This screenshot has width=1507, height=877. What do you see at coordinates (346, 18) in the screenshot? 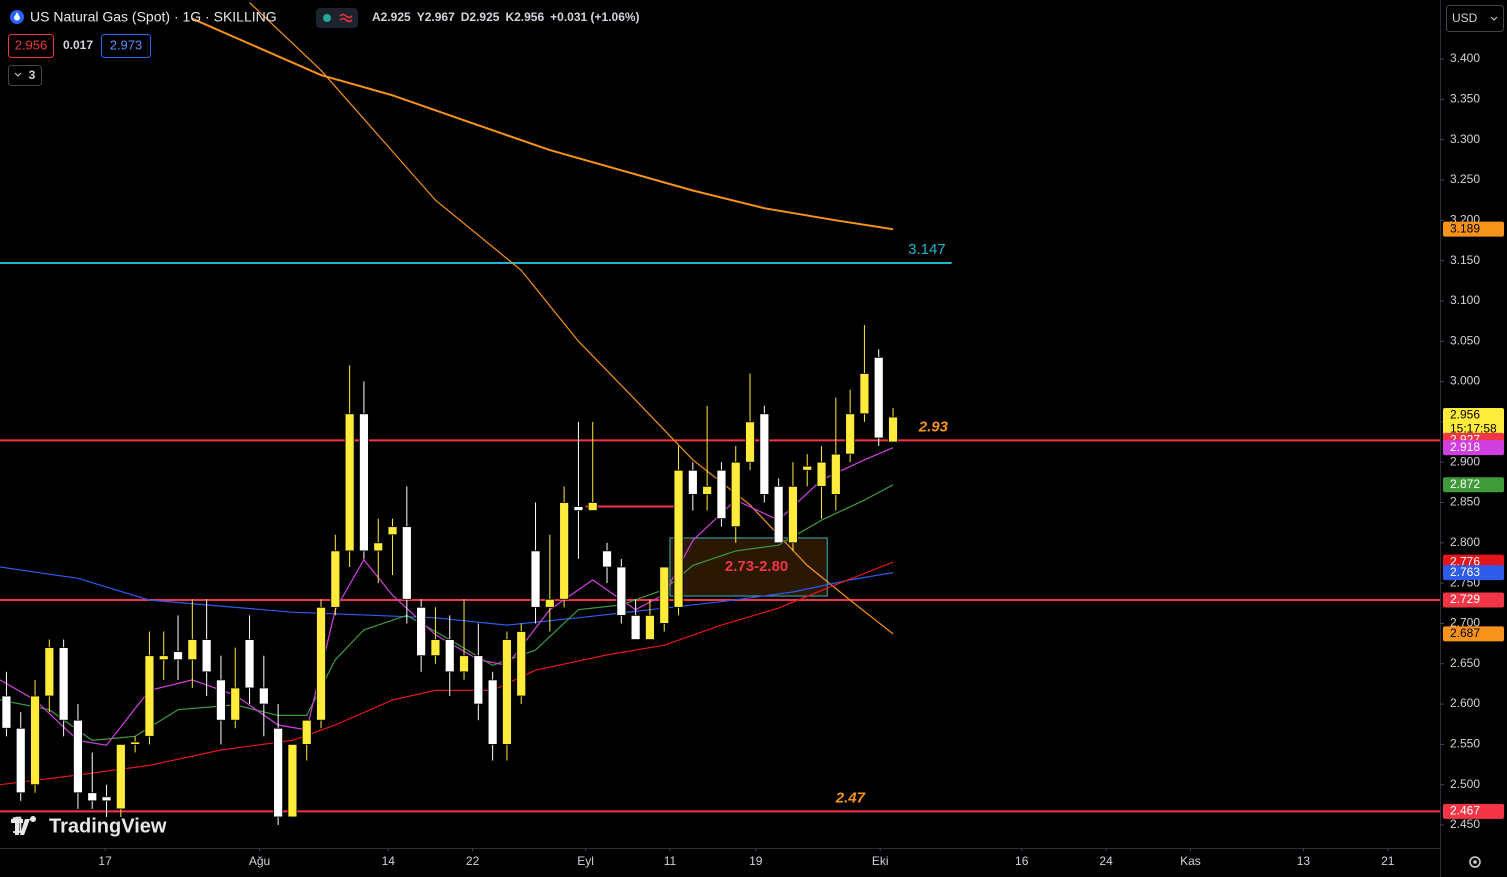
I see `data-status` at bounding box center [346, 18].